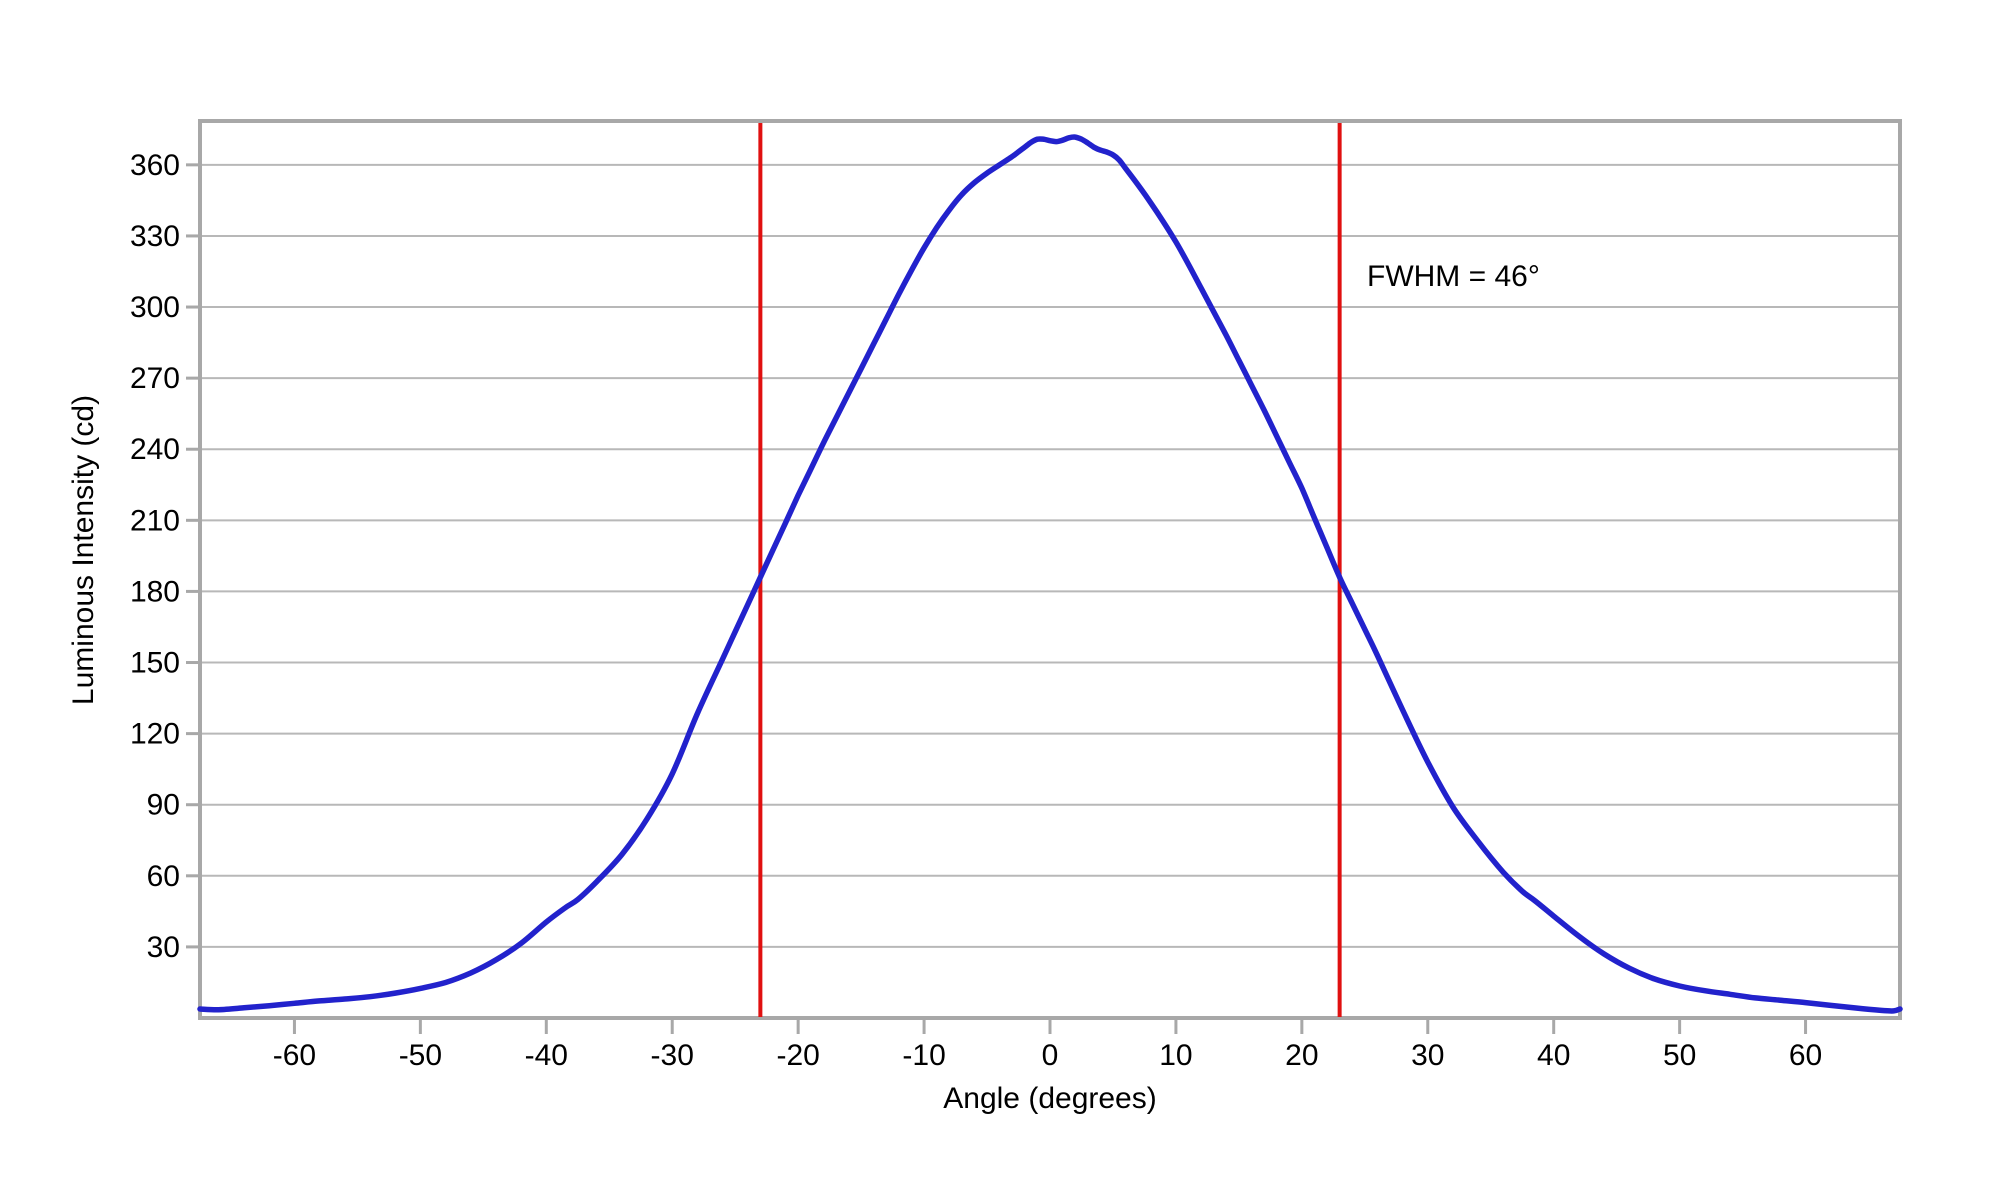 The height and width of the screenshot is (1200, 2000). What do you see at coordinates (192, 556) in the screenshot?
I see `y-axis-ticks` at bounding box center [192, 556].